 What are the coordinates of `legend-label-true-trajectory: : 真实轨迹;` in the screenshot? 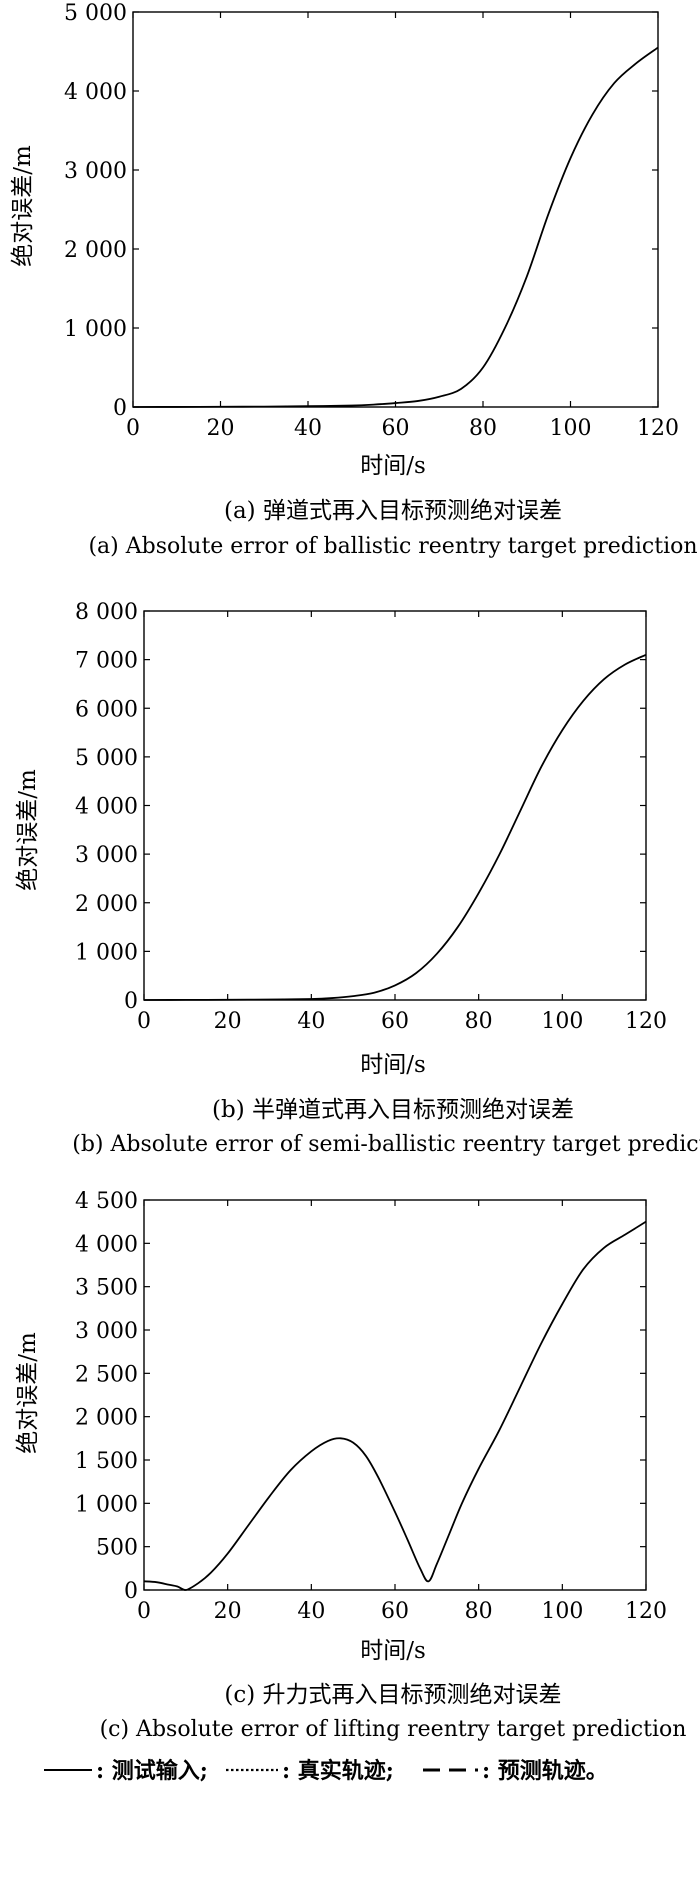 It's located at (338, 1771).